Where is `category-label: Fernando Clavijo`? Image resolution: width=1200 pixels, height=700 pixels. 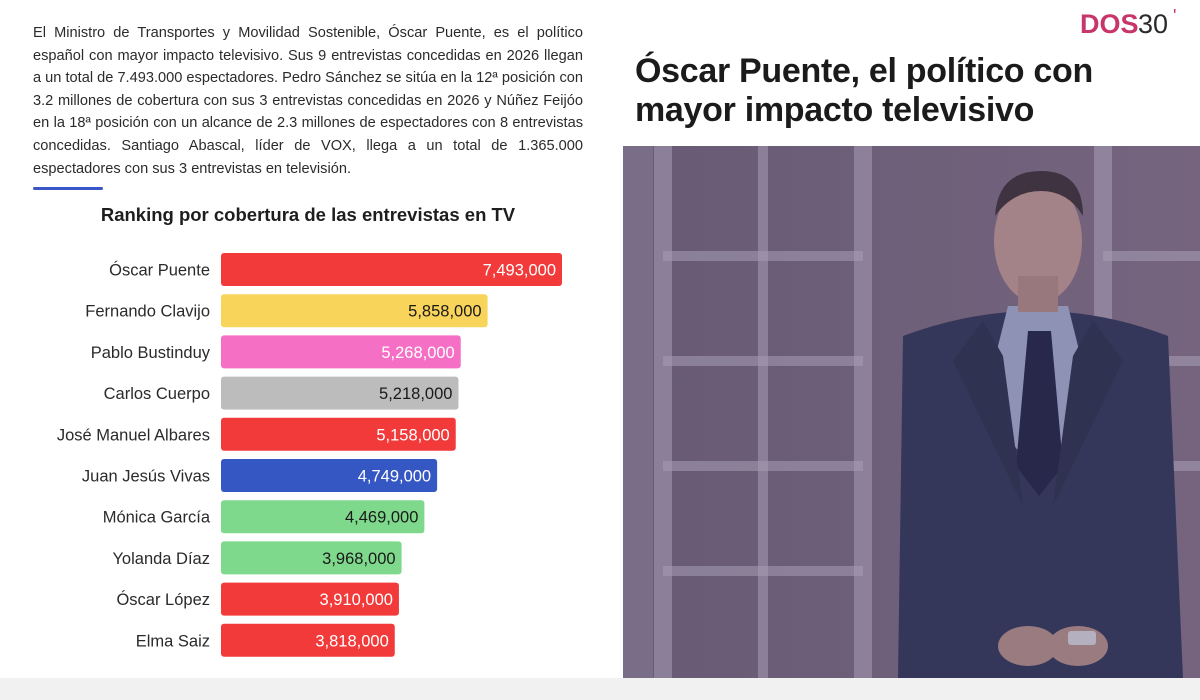 category-label: Fernando Clavijo is located at coordinates (147, 312).